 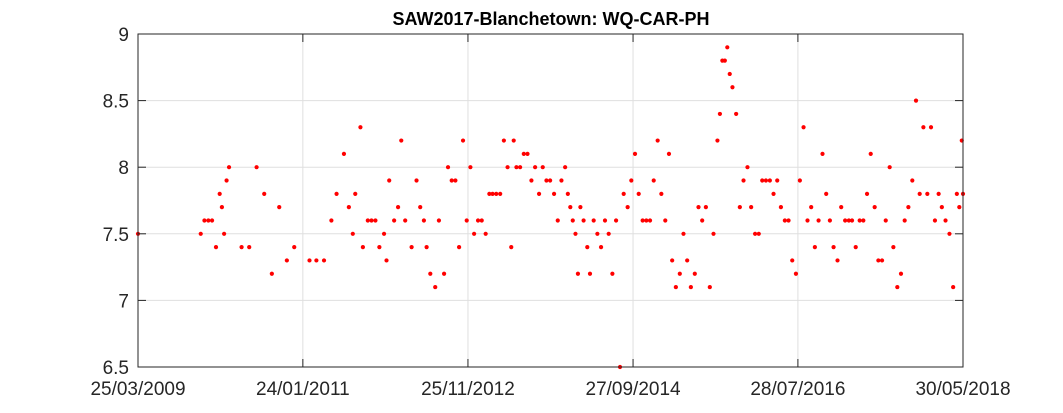 What do you see at coordinates (468, 389) in the screenshot?
I see `x-tick-label: 25/11/2012` at bounding box center [468, 389].